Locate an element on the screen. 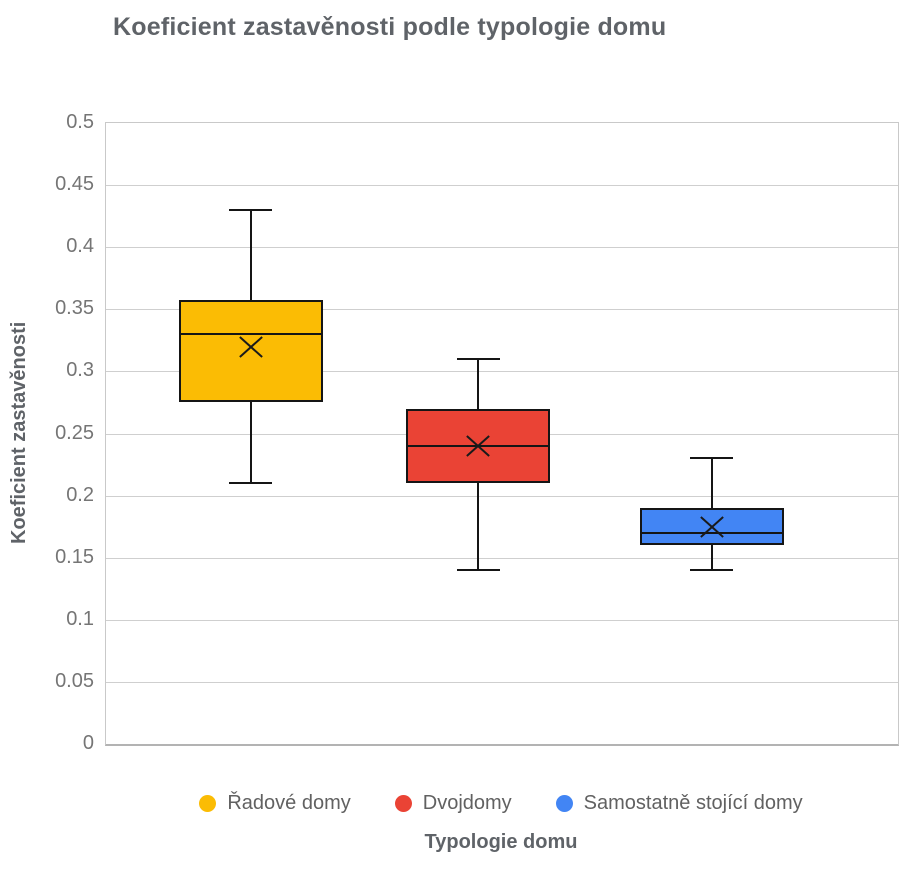  box is located at coordinates (711, 527).